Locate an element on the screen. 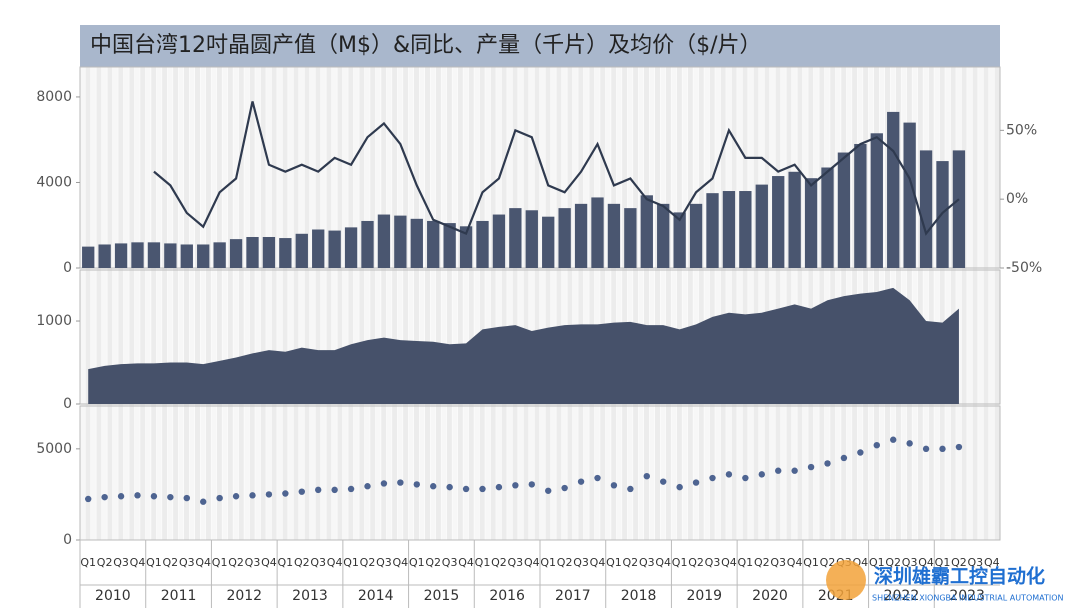  year-label: 2014 is located at coordinates (376, 596).